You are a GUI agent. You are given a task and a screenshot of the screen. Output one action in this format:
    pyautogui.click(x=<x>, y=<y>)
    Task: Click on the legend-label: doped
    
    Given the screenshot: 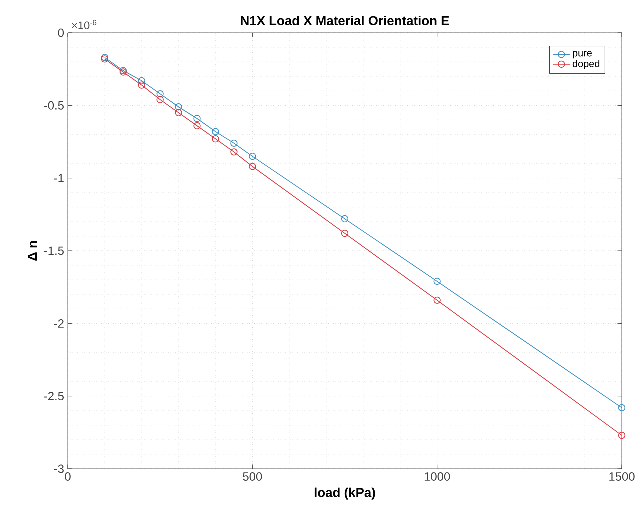 What is the action you would take?
    pyautogui.click(x=586, y=65)
    